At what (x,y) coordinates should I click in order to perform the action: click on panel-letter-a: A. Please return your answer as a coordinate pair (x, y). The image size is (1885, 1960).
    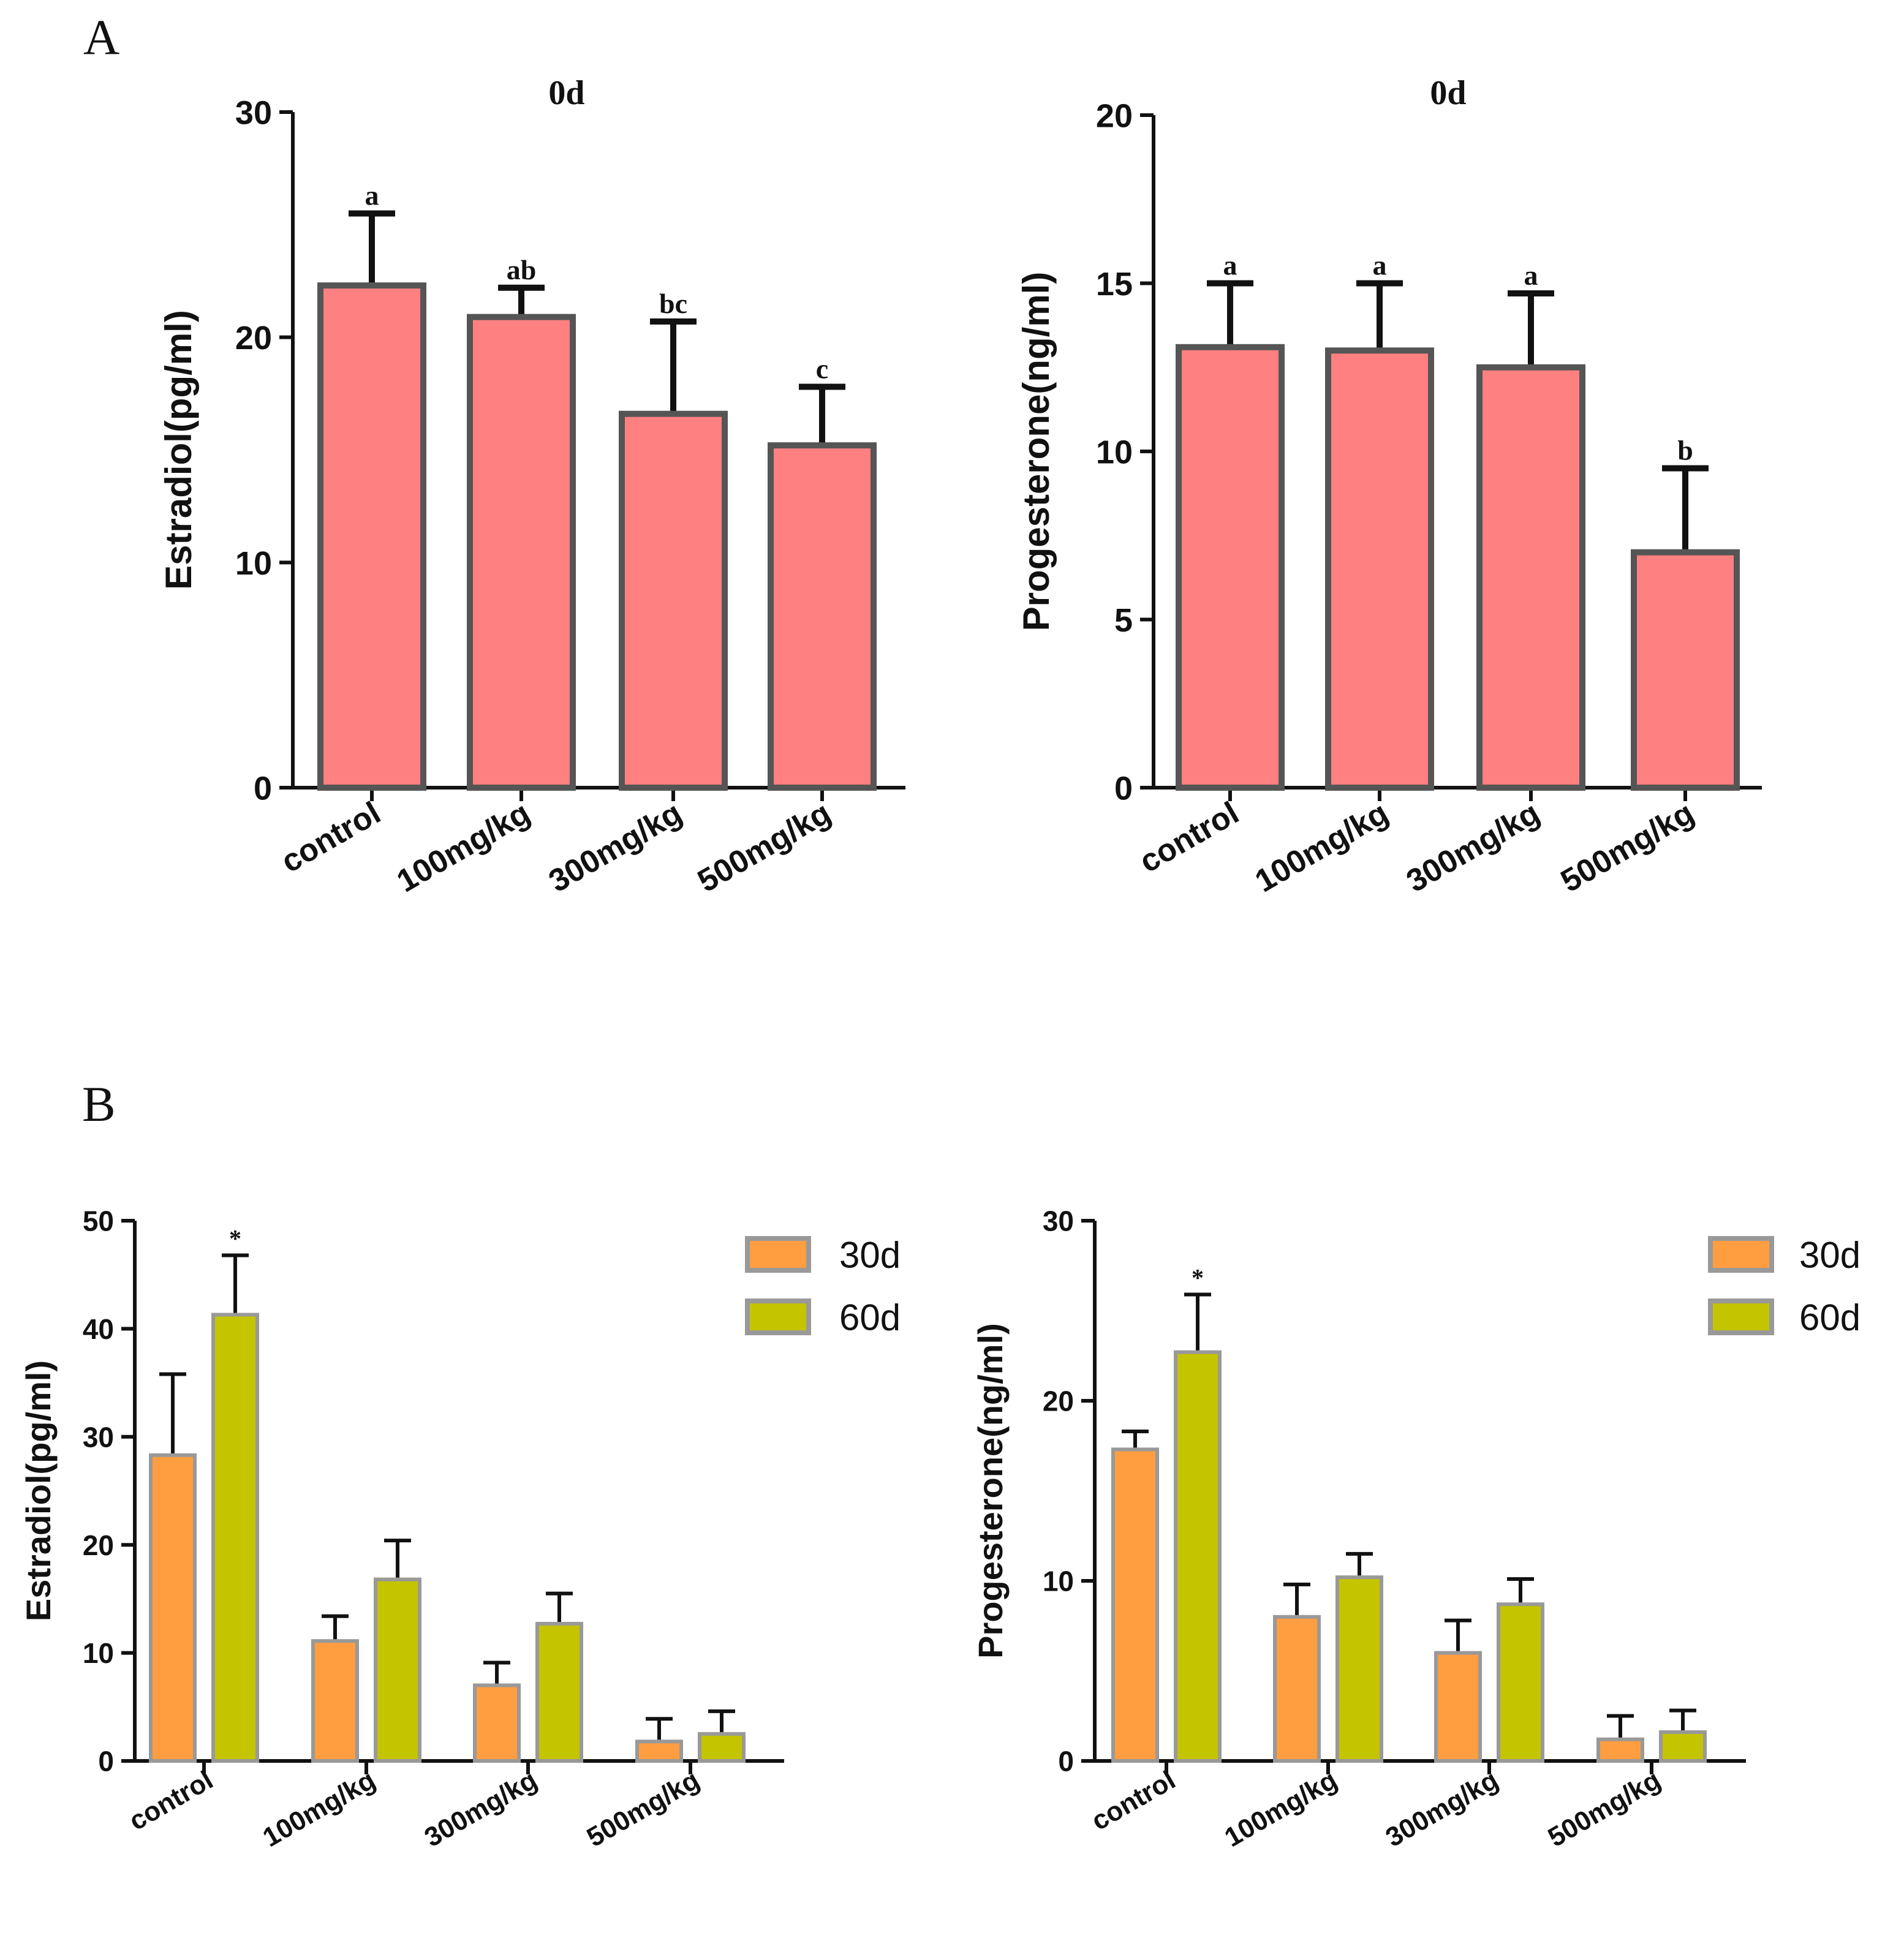
    Looking at the image, I should click on (101, 37).